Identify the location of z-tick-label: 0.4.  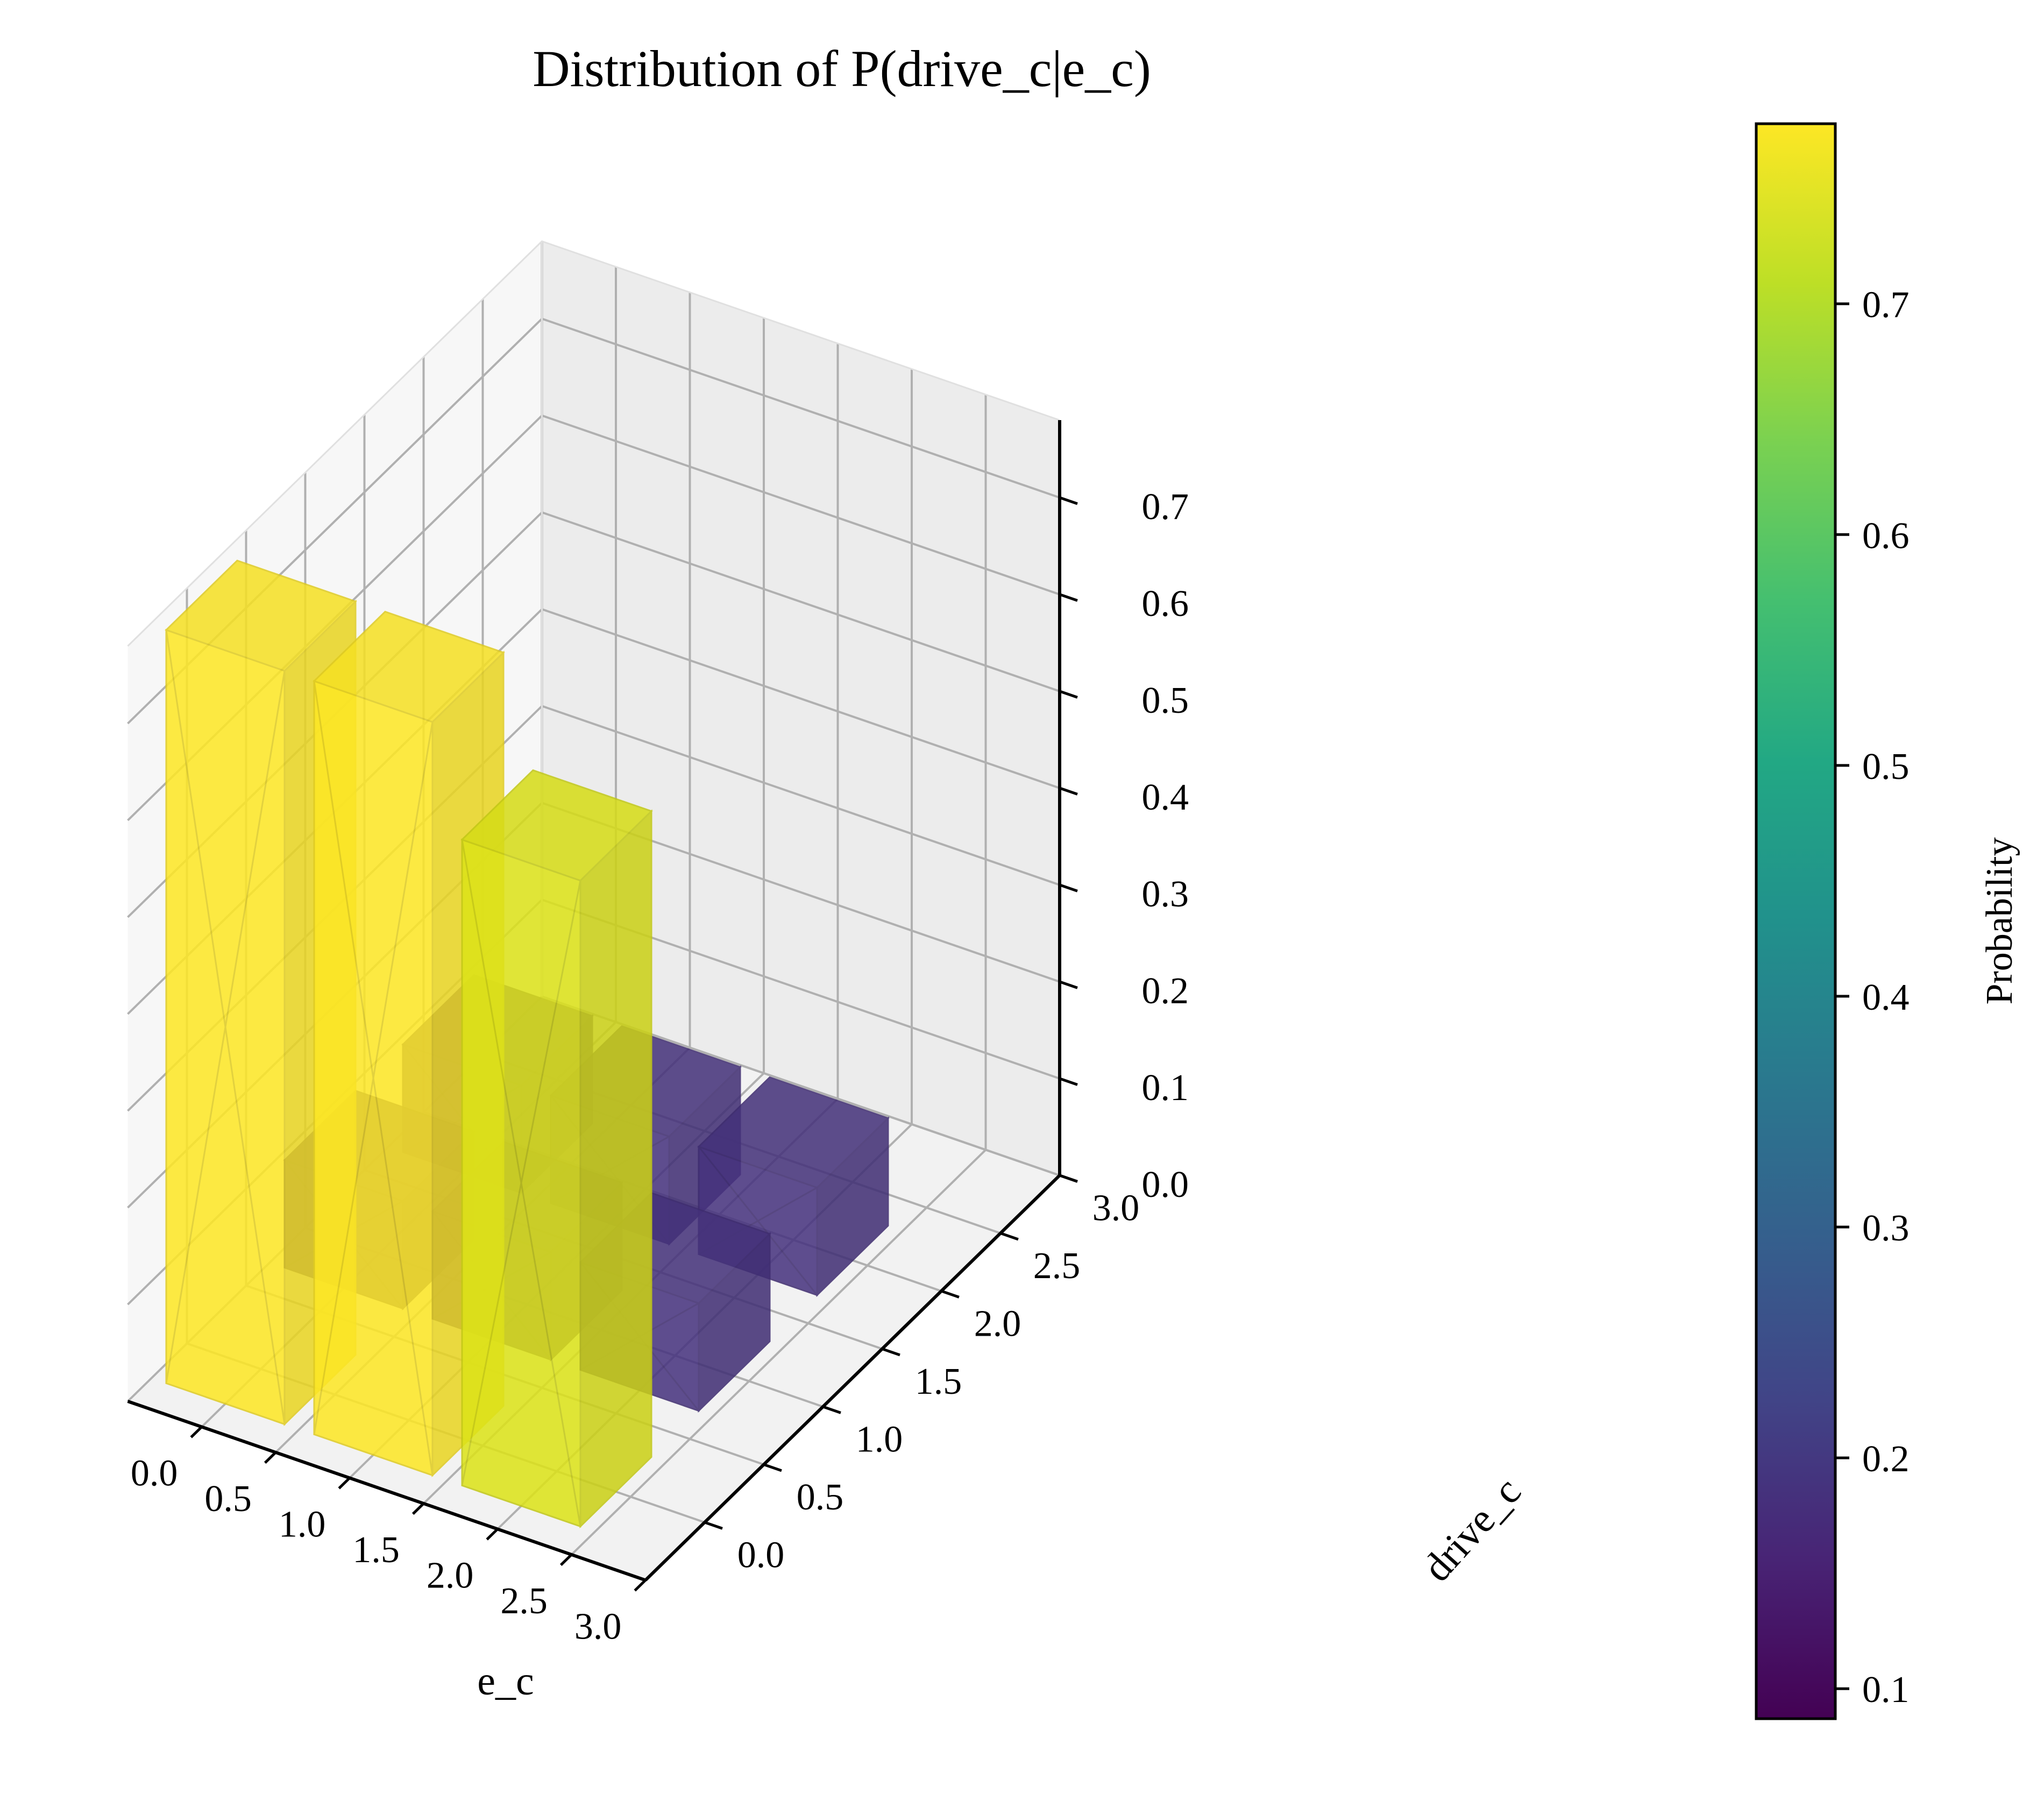
(1166, 797).